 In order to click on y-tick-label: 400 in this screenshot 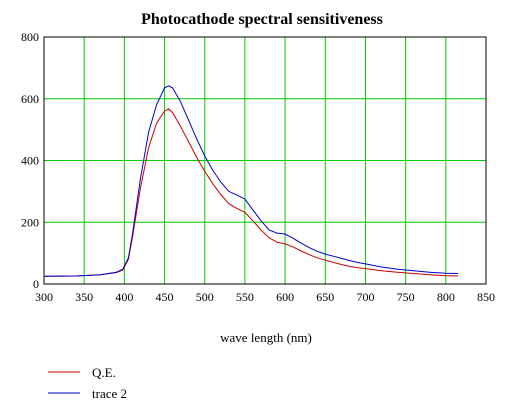, I will do `click(30, 161)`.